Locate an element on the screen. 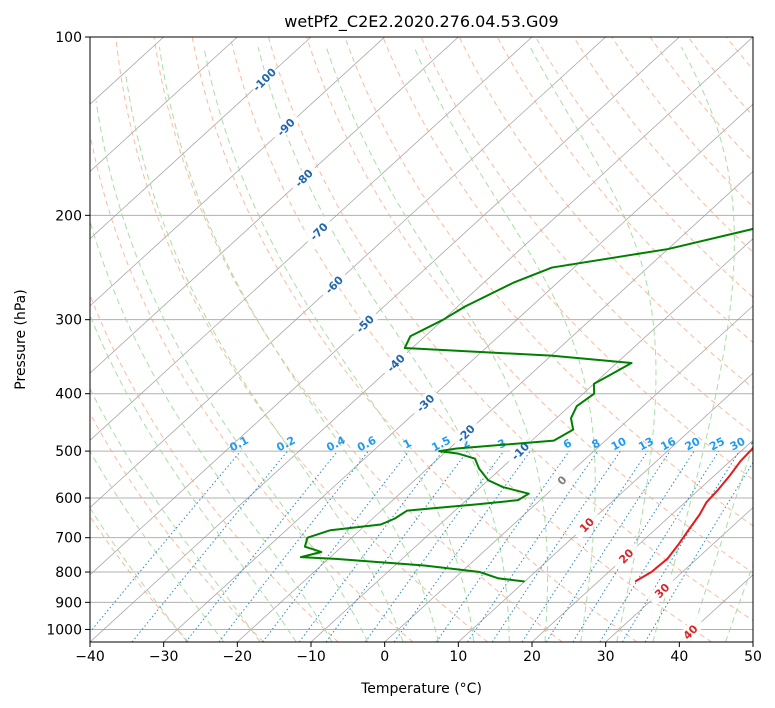 The image size is (775, 708). mixing-ratio-label: 20 is located at coordinates (693, 444).